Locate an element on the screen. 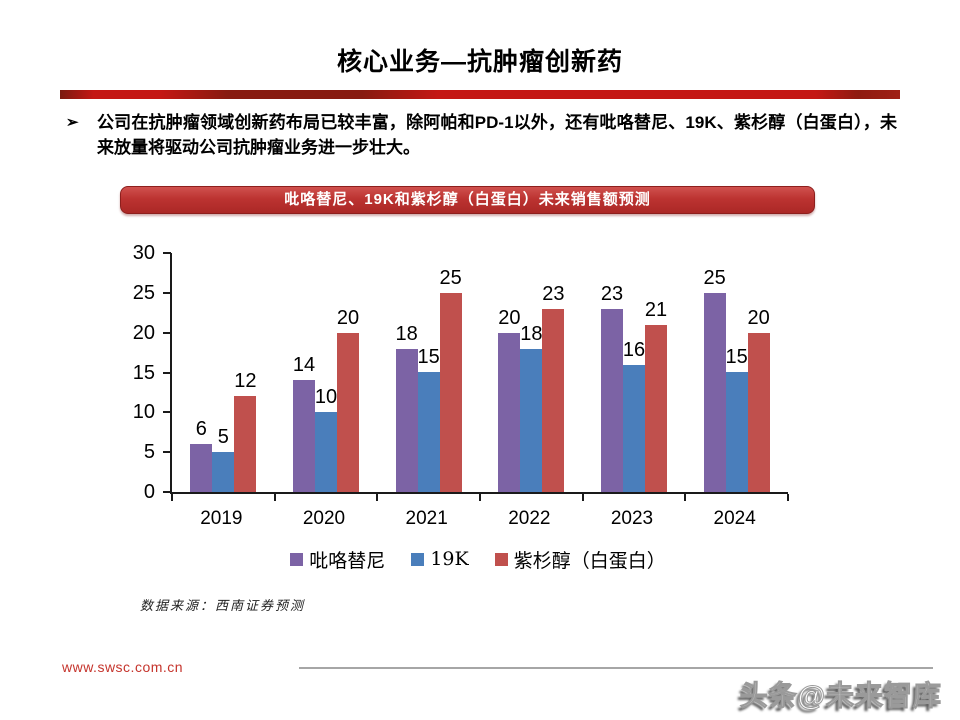 This screenshot has width=960, height=720. bar-group: 23 16 21 is located at coordinates (634, 372).